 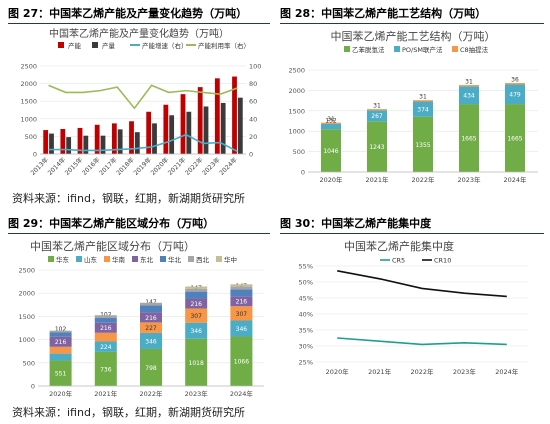 I want to click on legend-label-0: CR5, so click(x=398, y=261).